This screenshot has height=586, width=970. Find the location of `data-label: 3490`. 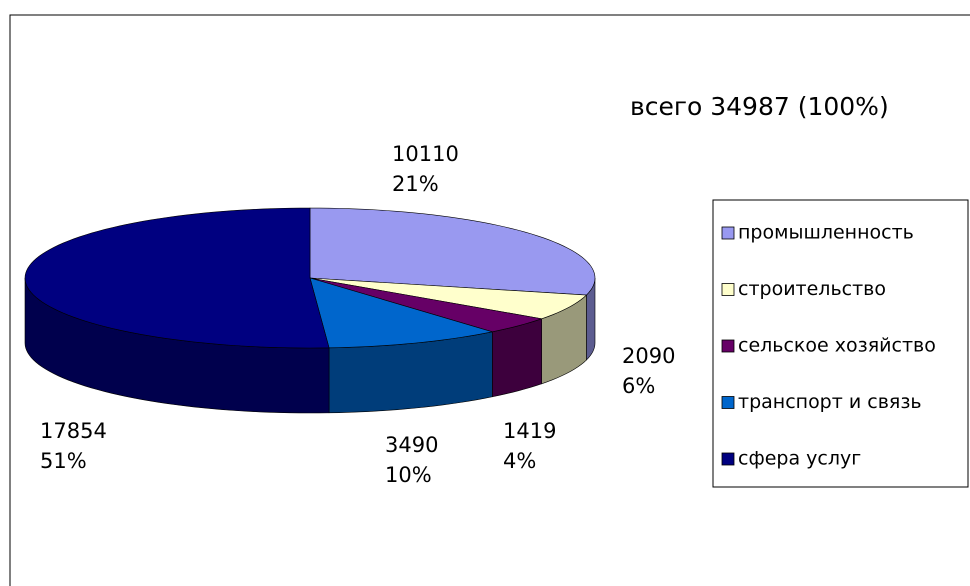

data-label: 3490 is located at coordinates (411, 445).